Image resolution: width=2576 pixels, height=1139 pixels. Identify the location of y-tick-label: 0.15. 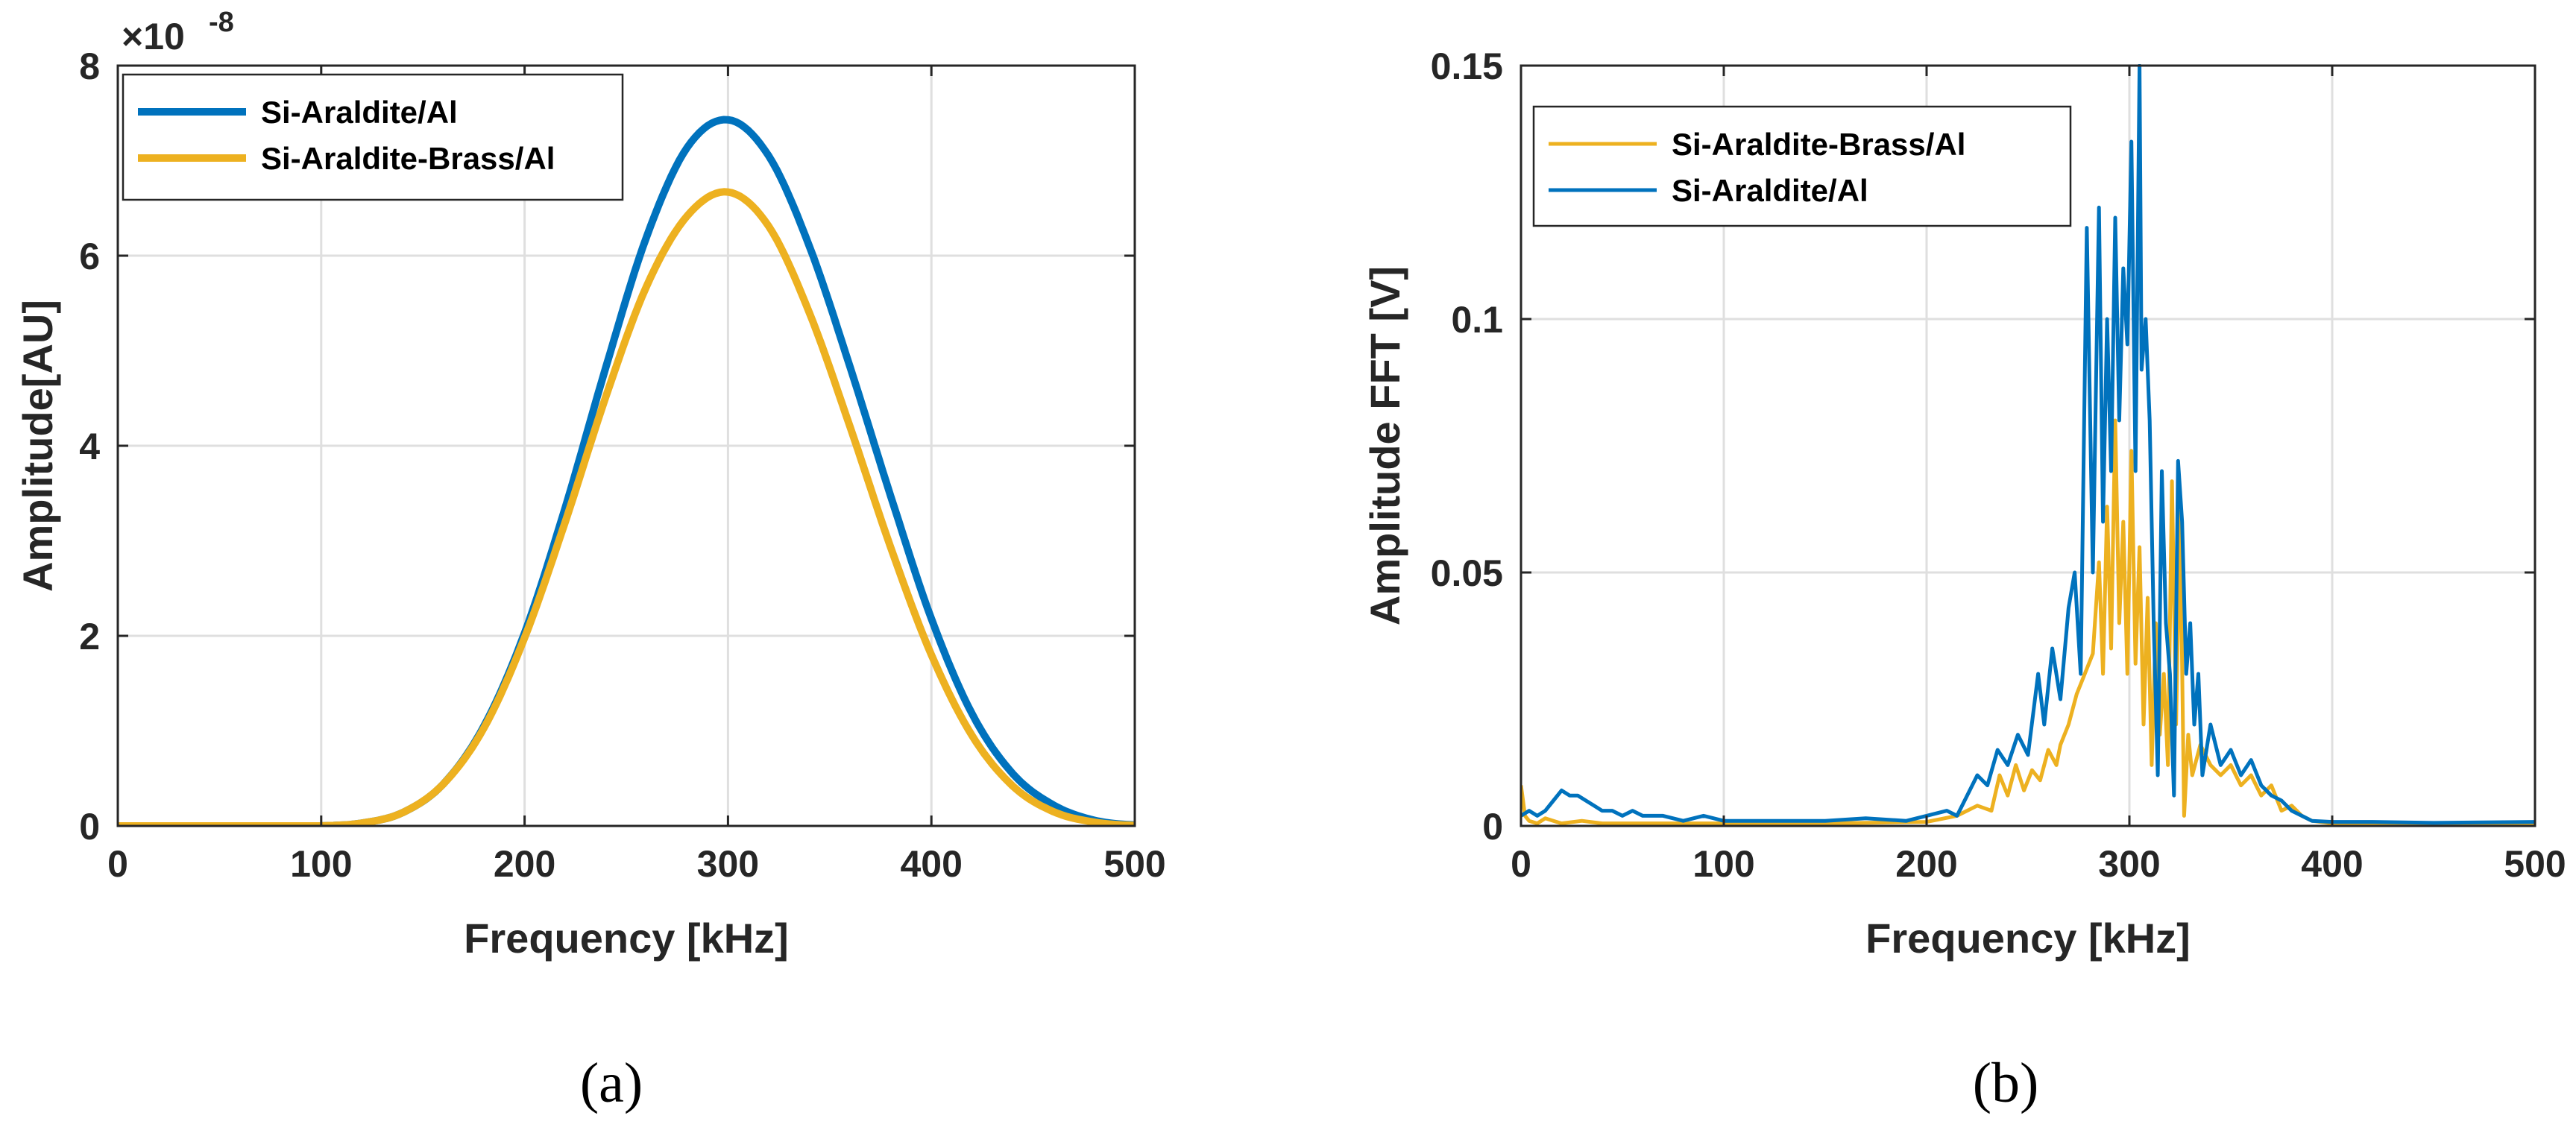
(1467, 66).